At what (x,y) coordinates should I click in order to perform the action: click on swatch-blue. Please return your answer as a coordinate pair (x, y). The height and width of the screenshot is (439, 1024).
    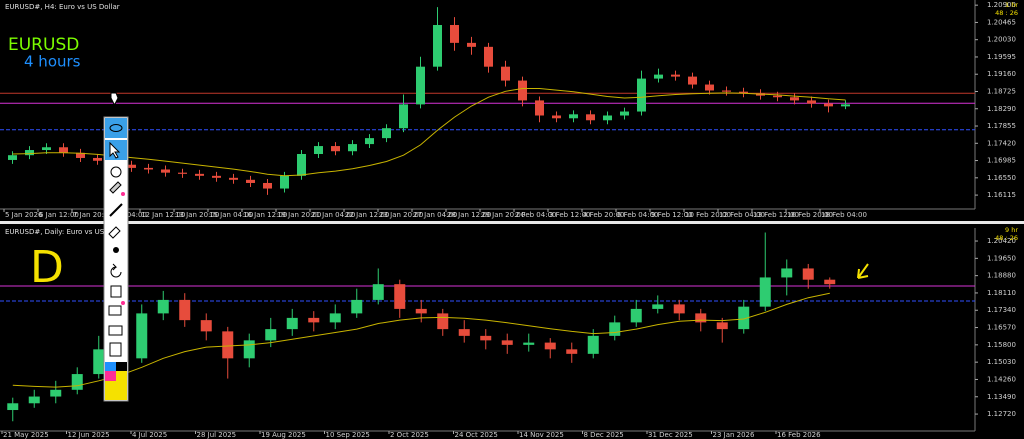
    Looking at the image, I should click on (110, 366).